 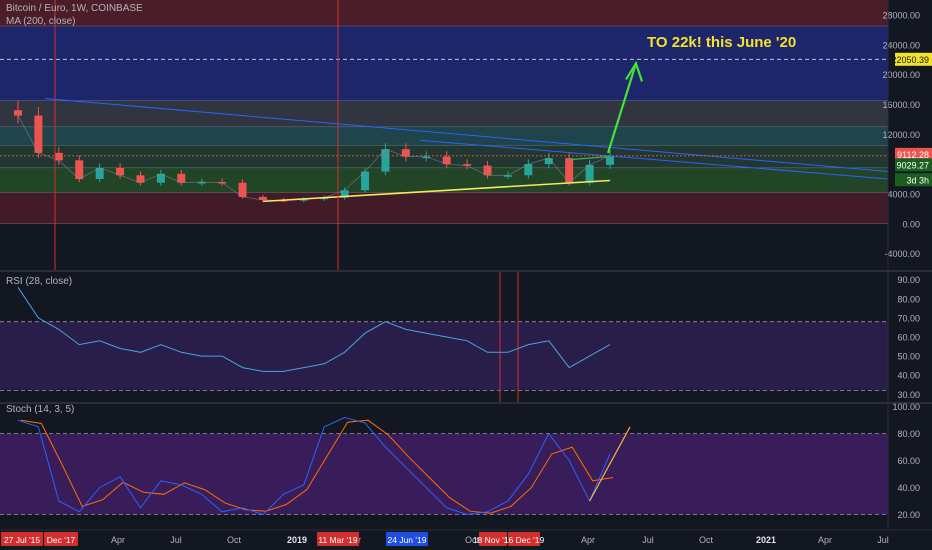 I want to click on time-axis-label: 2019, so click(x=297, y=540).